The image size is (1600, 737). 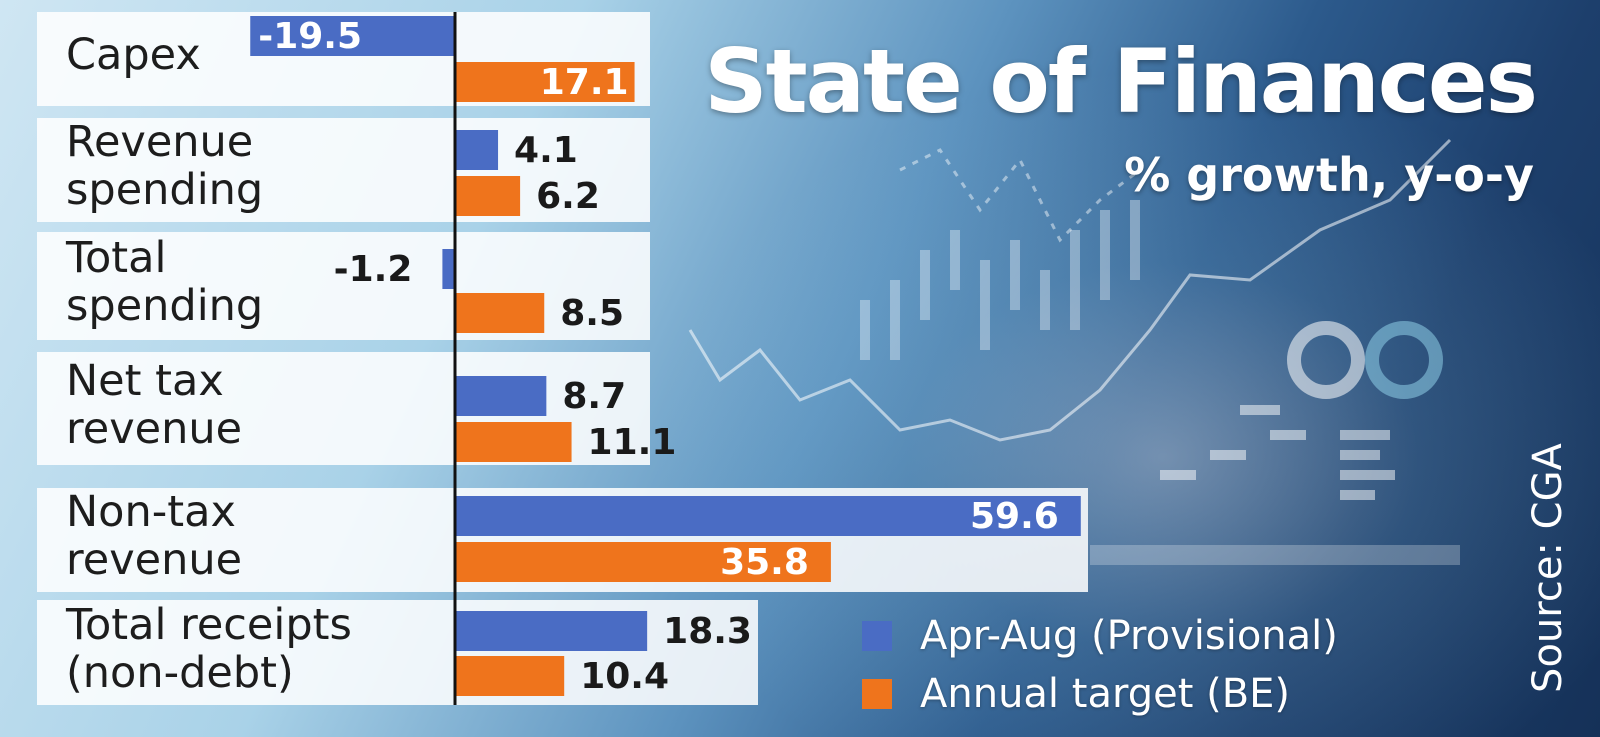 I want to click on category-label: Net tax revenue, so click(x=154, y=404).